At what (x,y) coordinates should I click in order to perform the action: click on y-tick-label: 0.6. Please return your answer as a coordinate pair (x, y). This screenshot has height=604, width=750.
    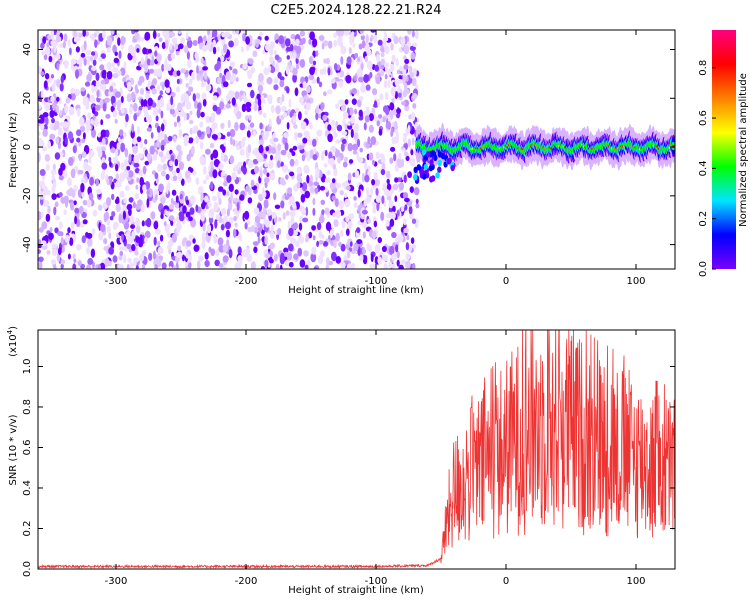
    Looking at the image, I should click on (27, 448).